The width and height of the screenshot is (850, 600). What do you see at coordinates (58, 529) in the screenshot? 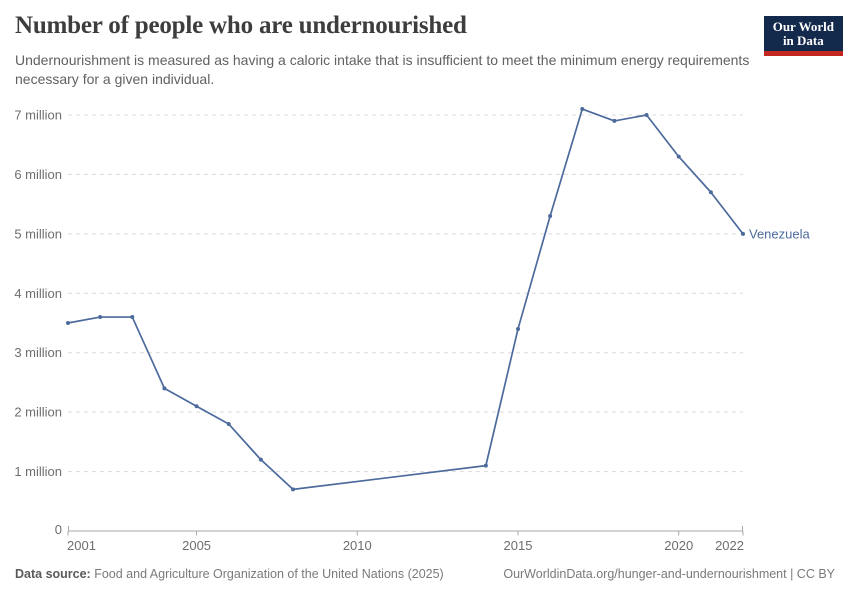
I see `y-axis-zero-label: 0` at bounding box center [58, 529].